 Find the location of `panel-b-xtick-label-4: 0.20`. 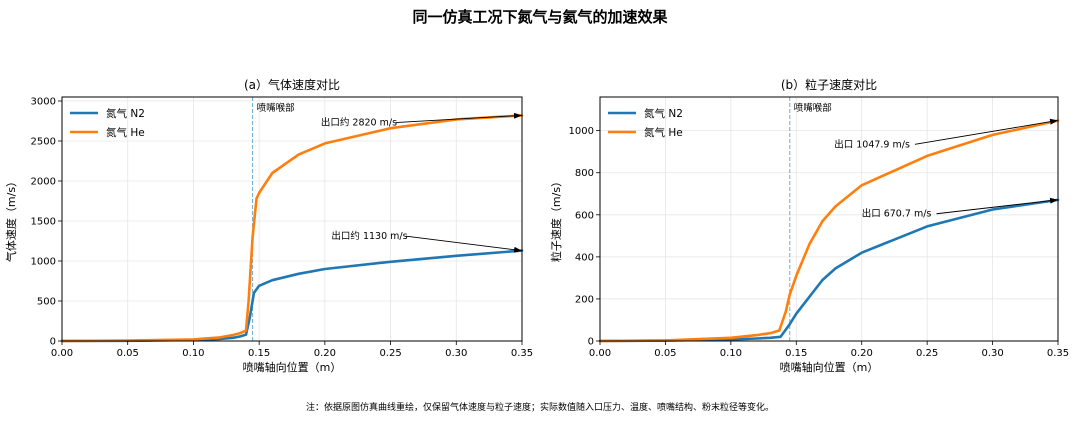

panel-b-xtick-label-4: 0.20 is located at coordinates (862, 353).